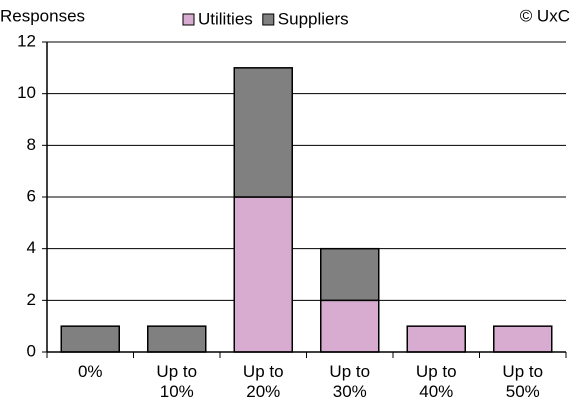  What do you see at coordinates (26, 92) in the screenshot?
I see `y-tick-label: 10` at bounding box center [26, 92].